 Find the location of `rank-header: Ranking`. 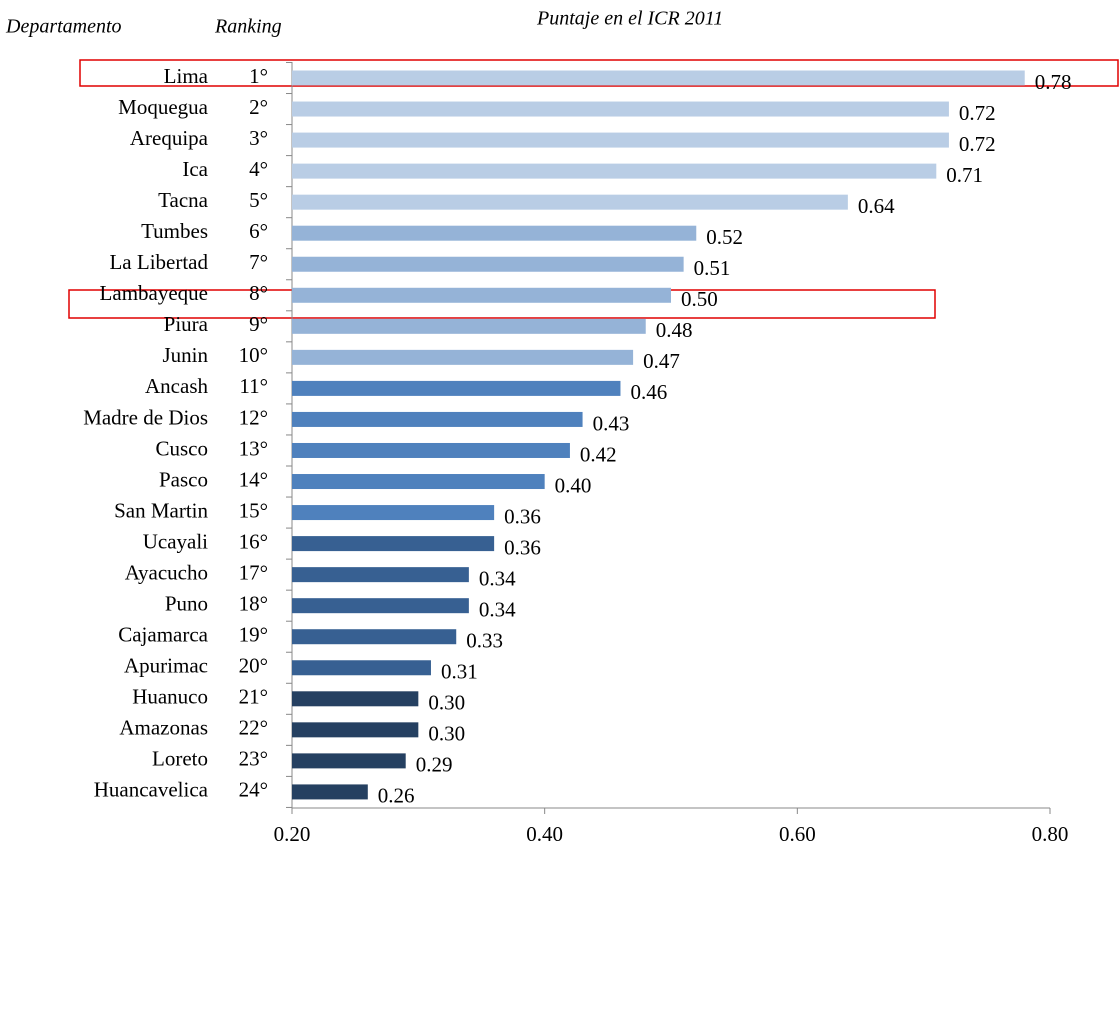

rank-header: Ranking is located at coordinates (248, 27).